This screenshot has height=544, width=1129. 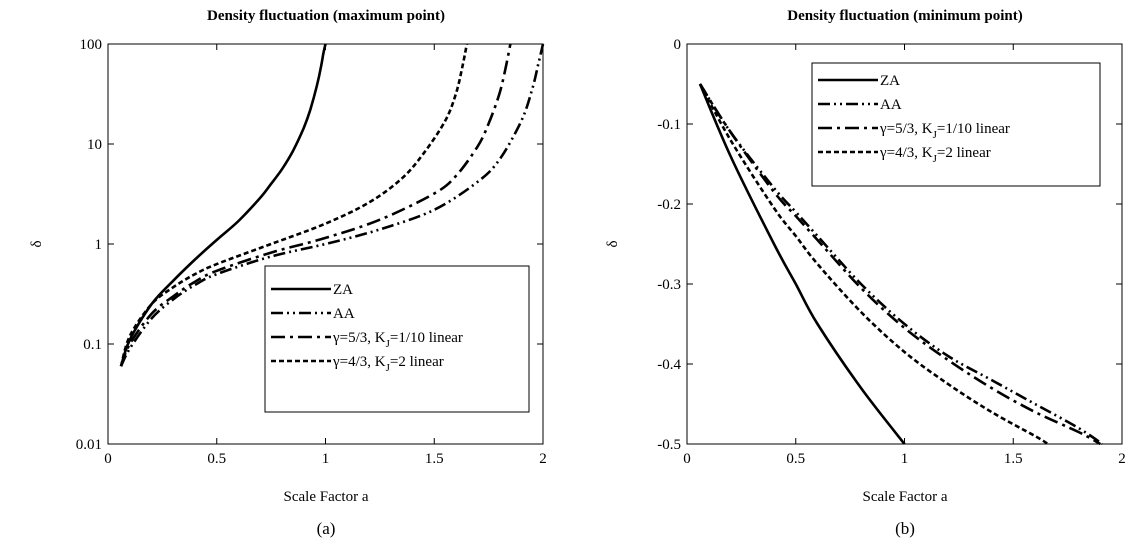 What do you see at coordinates (89, 445) in the screenshot?
I see `y-tick-label: 0.01` at bounding box center [89, 445].